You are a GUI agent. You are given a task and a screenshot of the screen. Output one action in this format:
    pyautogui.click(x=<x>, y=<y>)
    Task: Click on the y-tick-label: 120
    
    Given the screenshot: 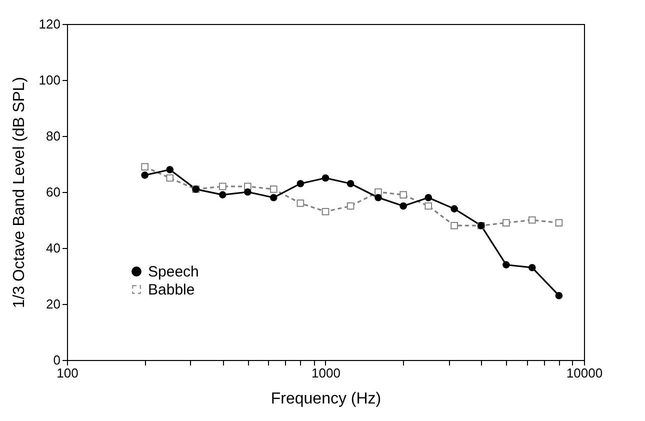 What is the action you would take?
    pyautogui.click(x=49, y=24)
    